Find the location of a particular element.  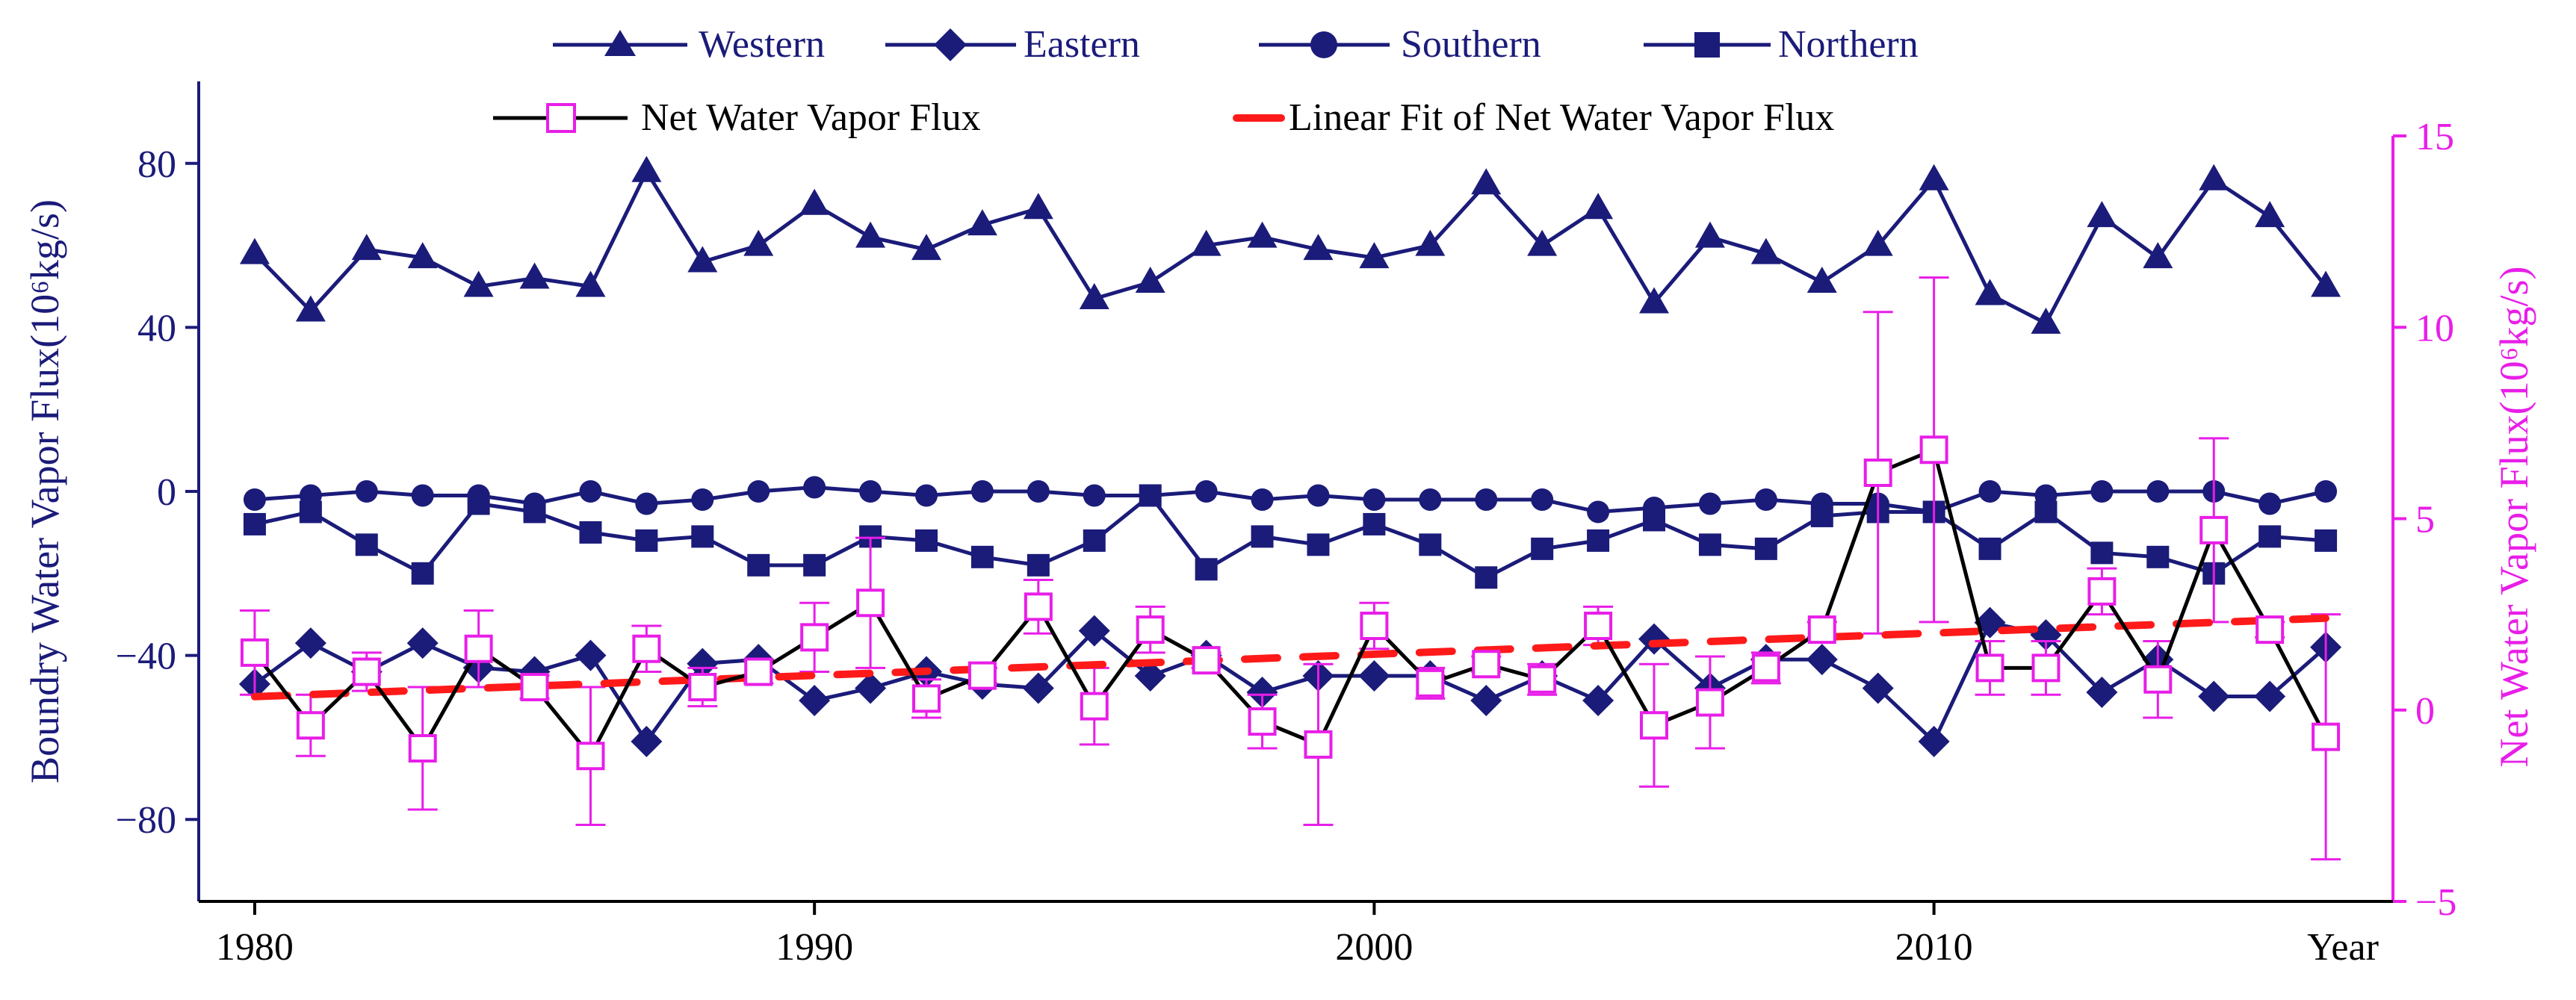

legend-label-net: Net Water Vapor Flux is located at coordinates (811, 117).